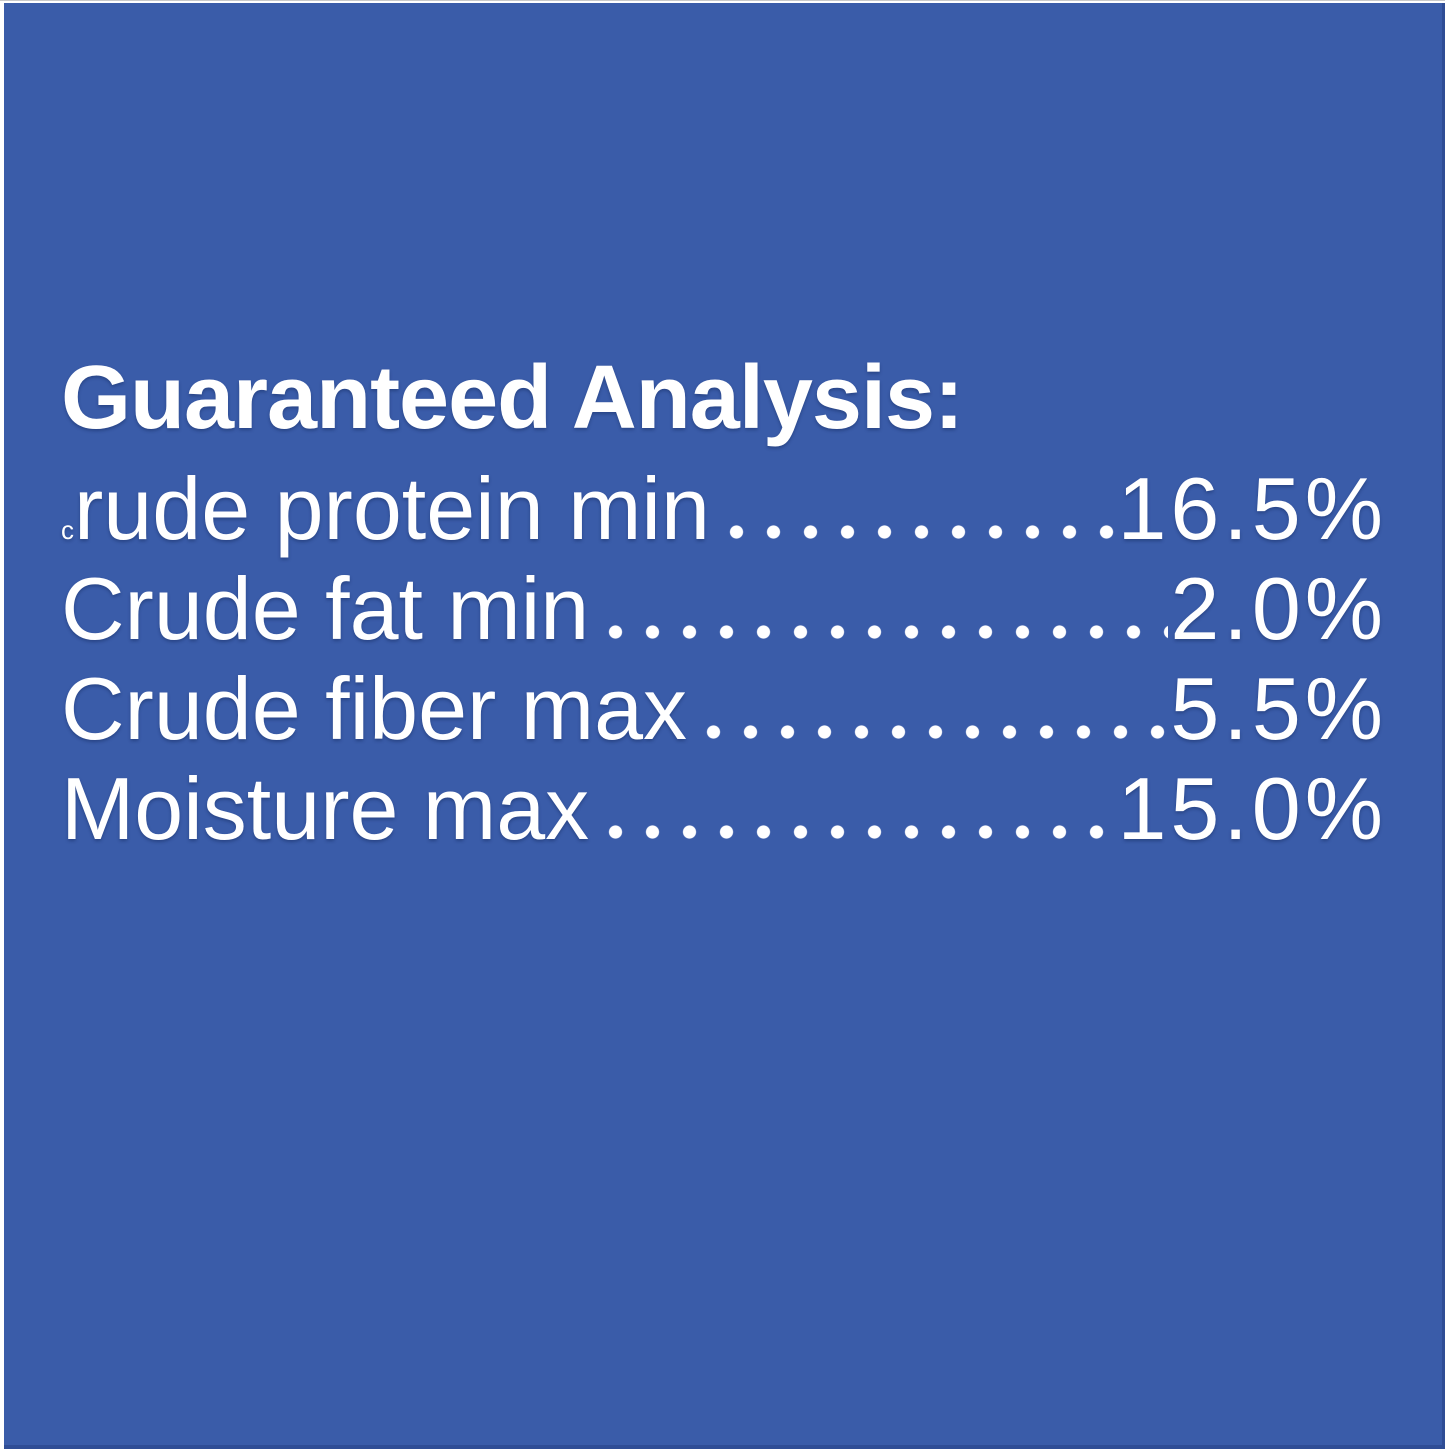 The width and height of the screenshot is (1445, 1449). What do you see at coordinates (392, 508) in the screenshot?
I see `row-label-text: rude protein min` at bounding box center [392, 508].